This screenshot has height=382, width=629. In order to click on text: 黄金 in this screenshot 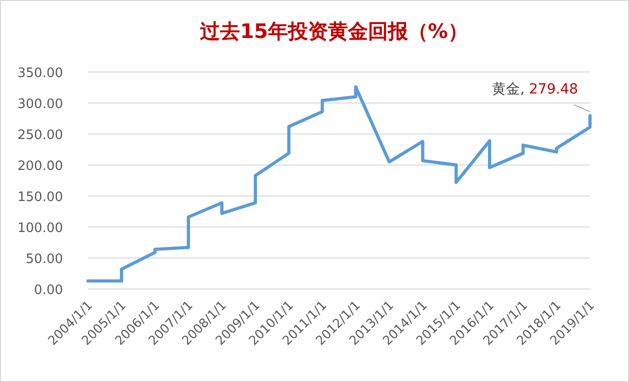, I will do `click(506, 90)`.